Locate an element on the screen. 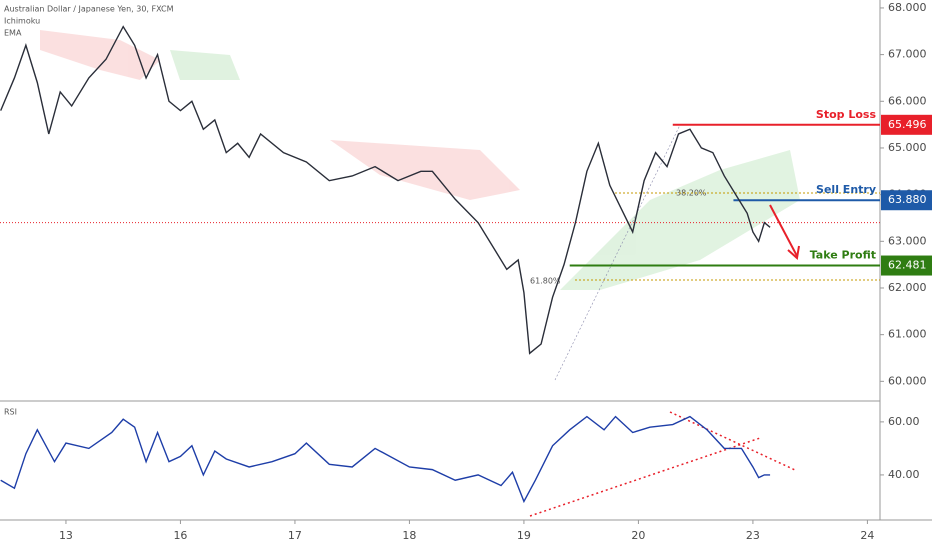  y-tick-label: 67.000 is located at coordinates (907, 54).